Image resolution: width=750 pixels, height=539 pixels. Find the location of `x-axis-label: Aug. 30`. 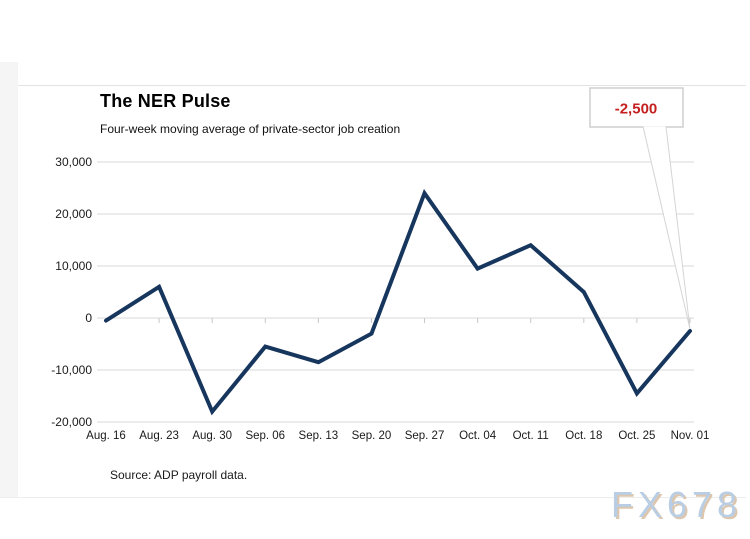

x-axis-label: Aug. 30 is located at coordinates (212, 436).